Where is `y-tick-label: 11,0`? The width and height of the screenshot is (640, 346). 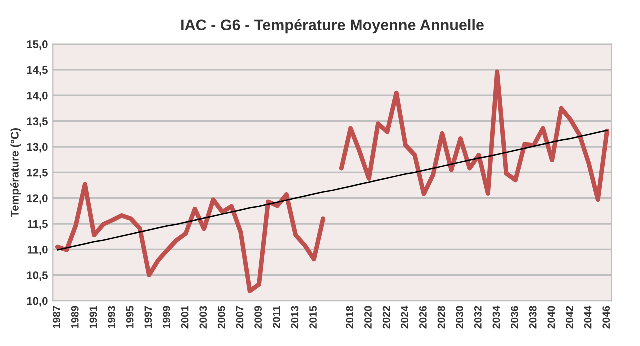
y-tick-label: 11,0 is located at coordinates (38, 251).